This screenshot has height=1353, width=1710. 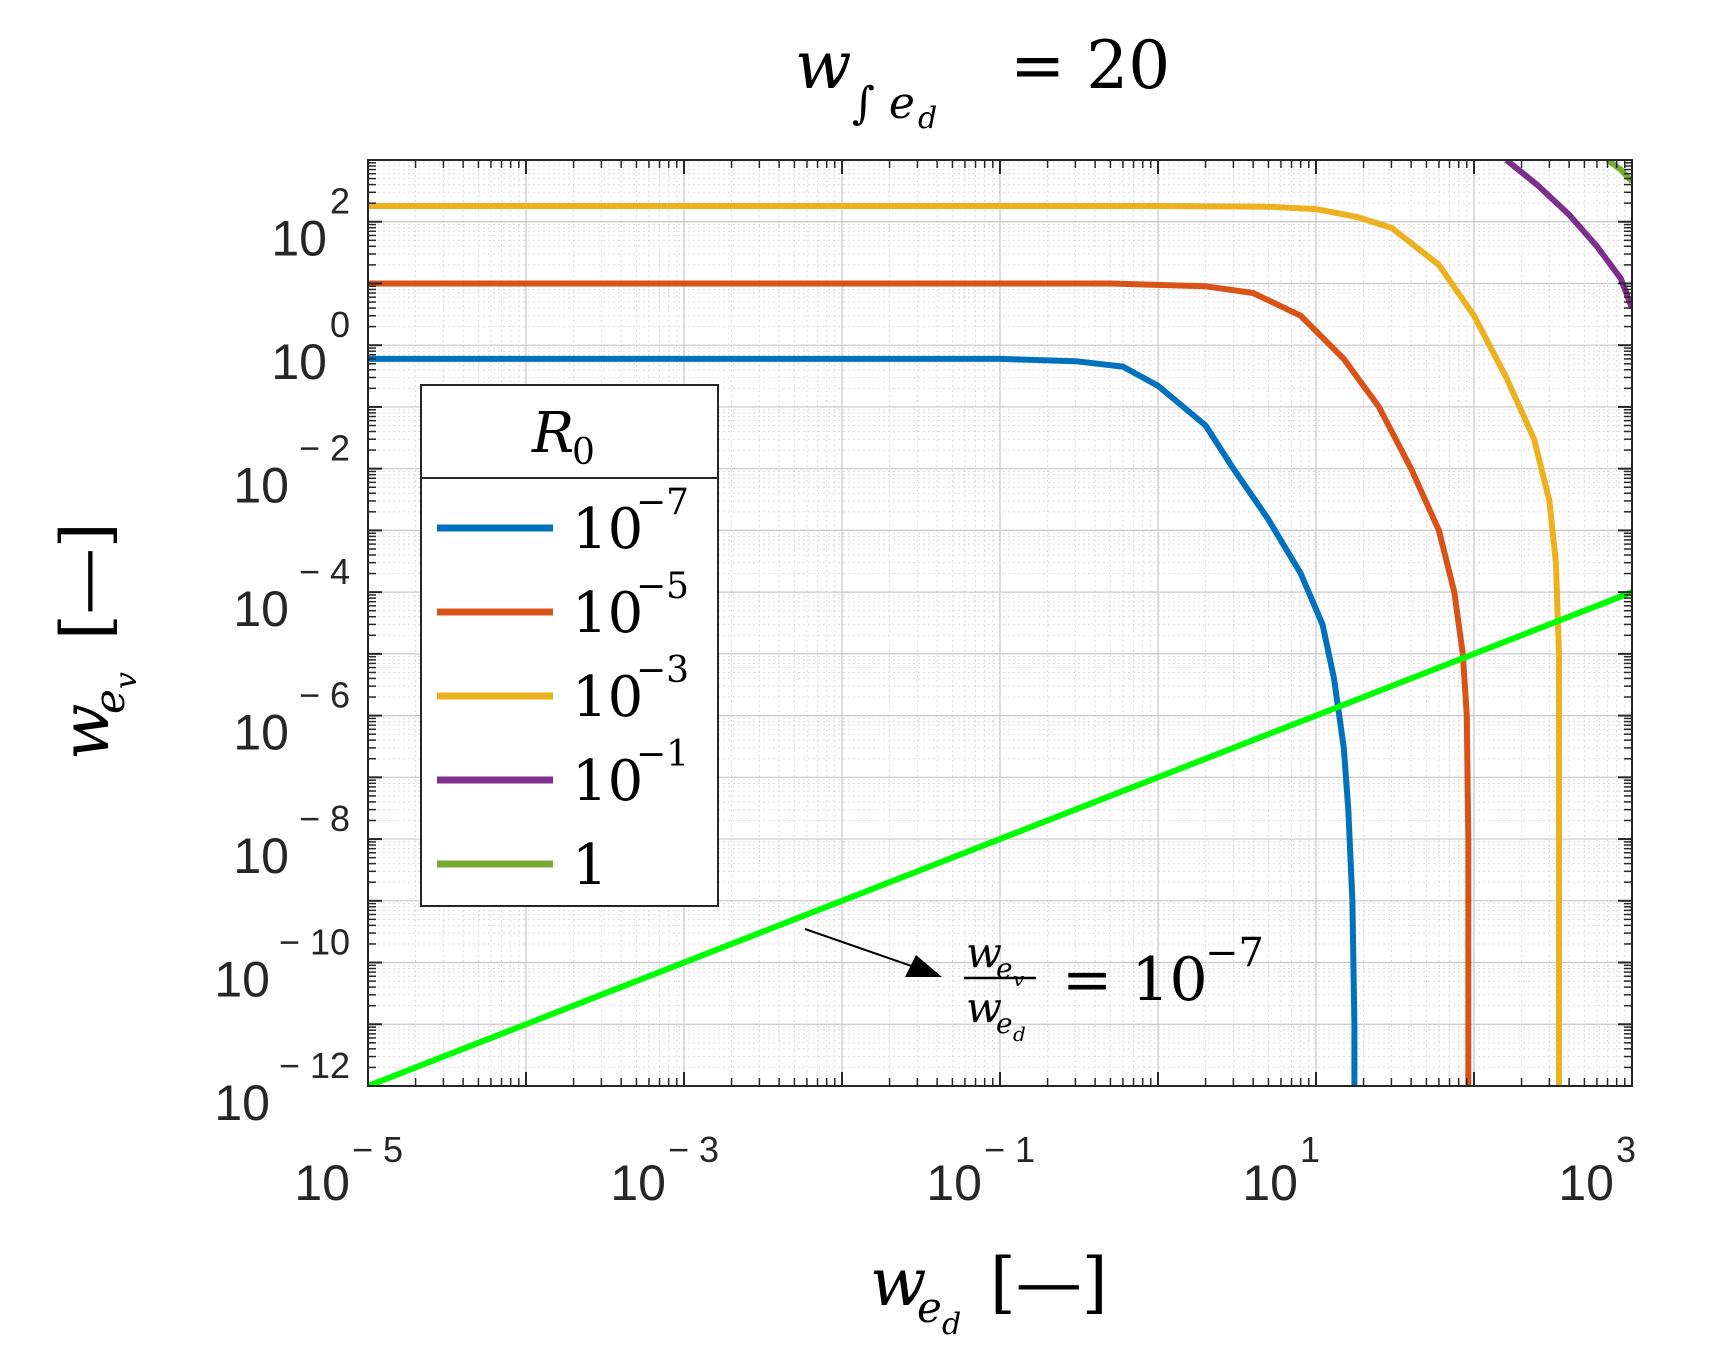 I want to click on title-rhs: = 20, so click(x=1090, y=65).